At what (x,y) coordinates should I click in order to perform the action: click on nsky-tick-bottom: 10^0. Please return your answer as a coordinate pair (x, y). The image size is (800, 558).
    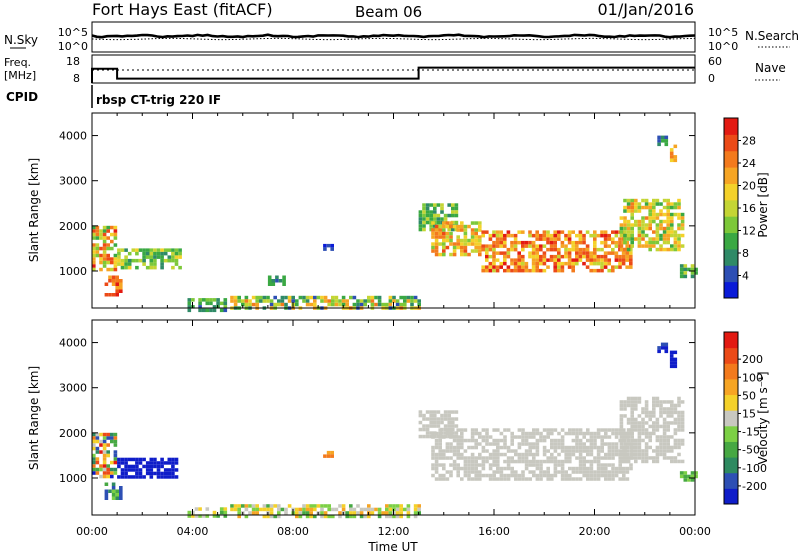
    Looking at the image, I should click on (73, 46).